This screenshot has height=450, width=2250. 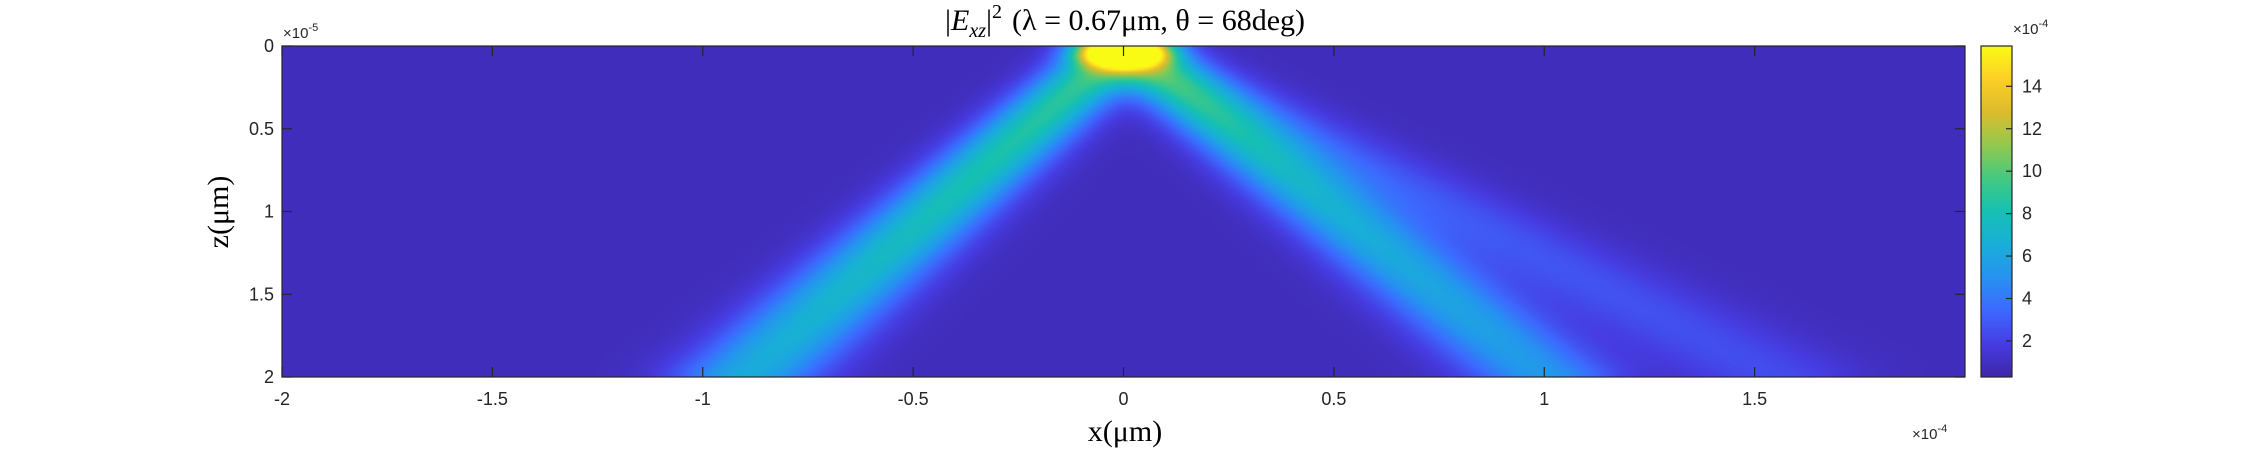 What do you see at coordinates (1544, 399) in the screenshot?
I see `x-tick-label: 1` at bounding box center [1544, 399].